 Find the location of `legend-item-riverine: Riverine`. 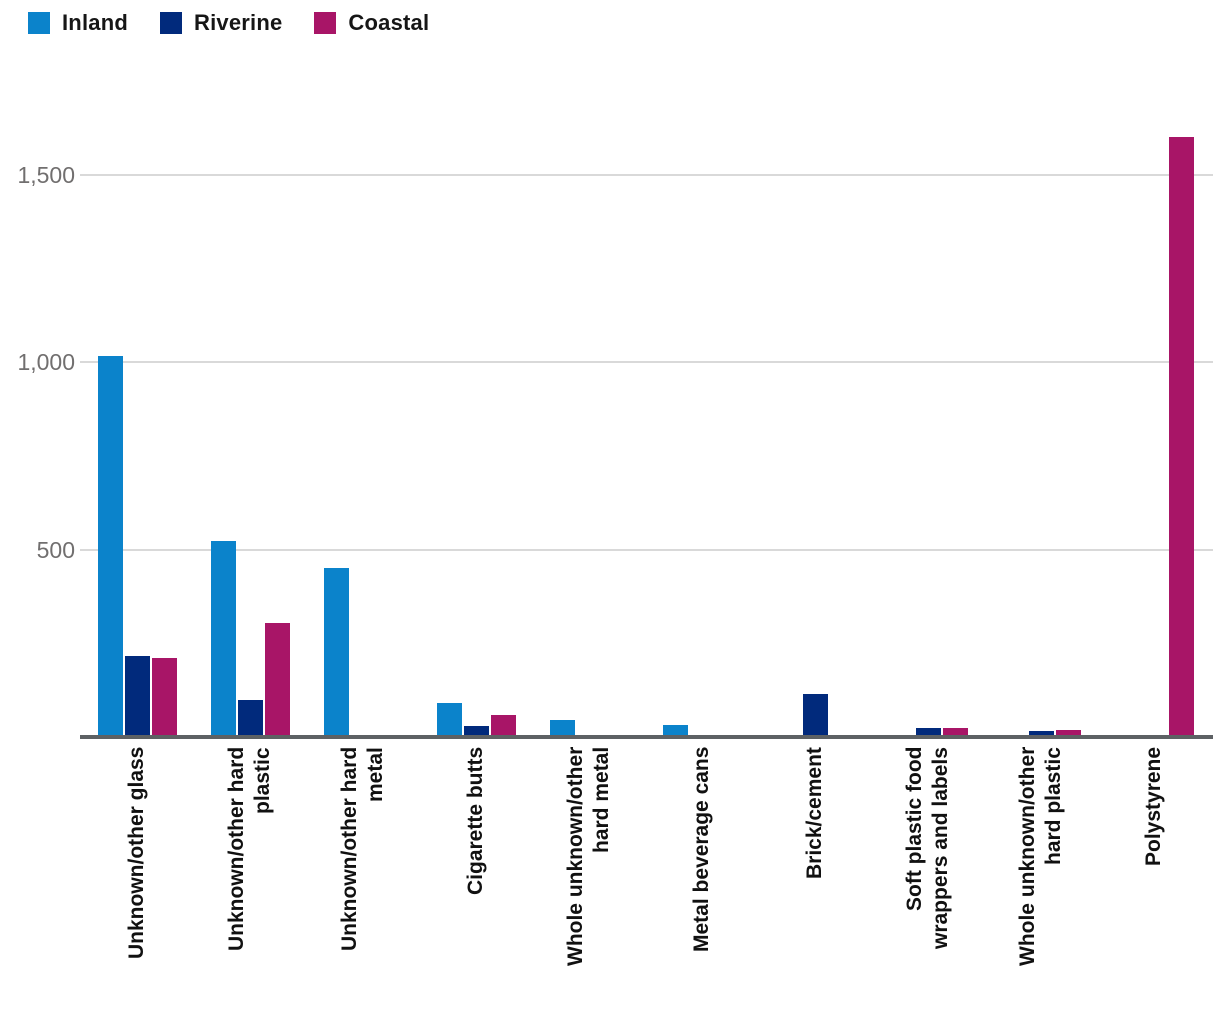

legend-item-riverine: Riverine is located at coordinates (221, 23).